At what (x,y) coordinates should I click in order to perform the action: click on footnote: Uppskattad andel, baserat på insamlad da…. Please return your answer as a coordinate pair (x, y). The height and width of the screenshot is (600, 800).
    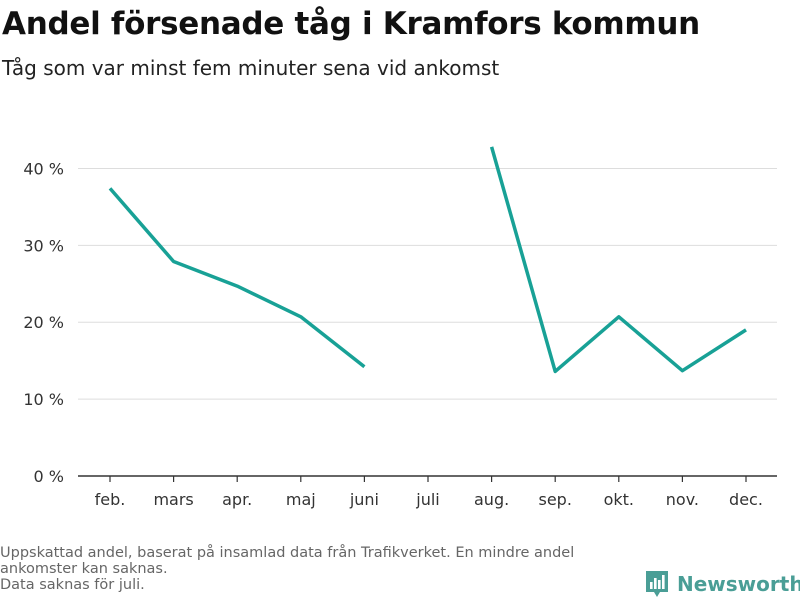
    Looking at the image, I should click on (320, 569).